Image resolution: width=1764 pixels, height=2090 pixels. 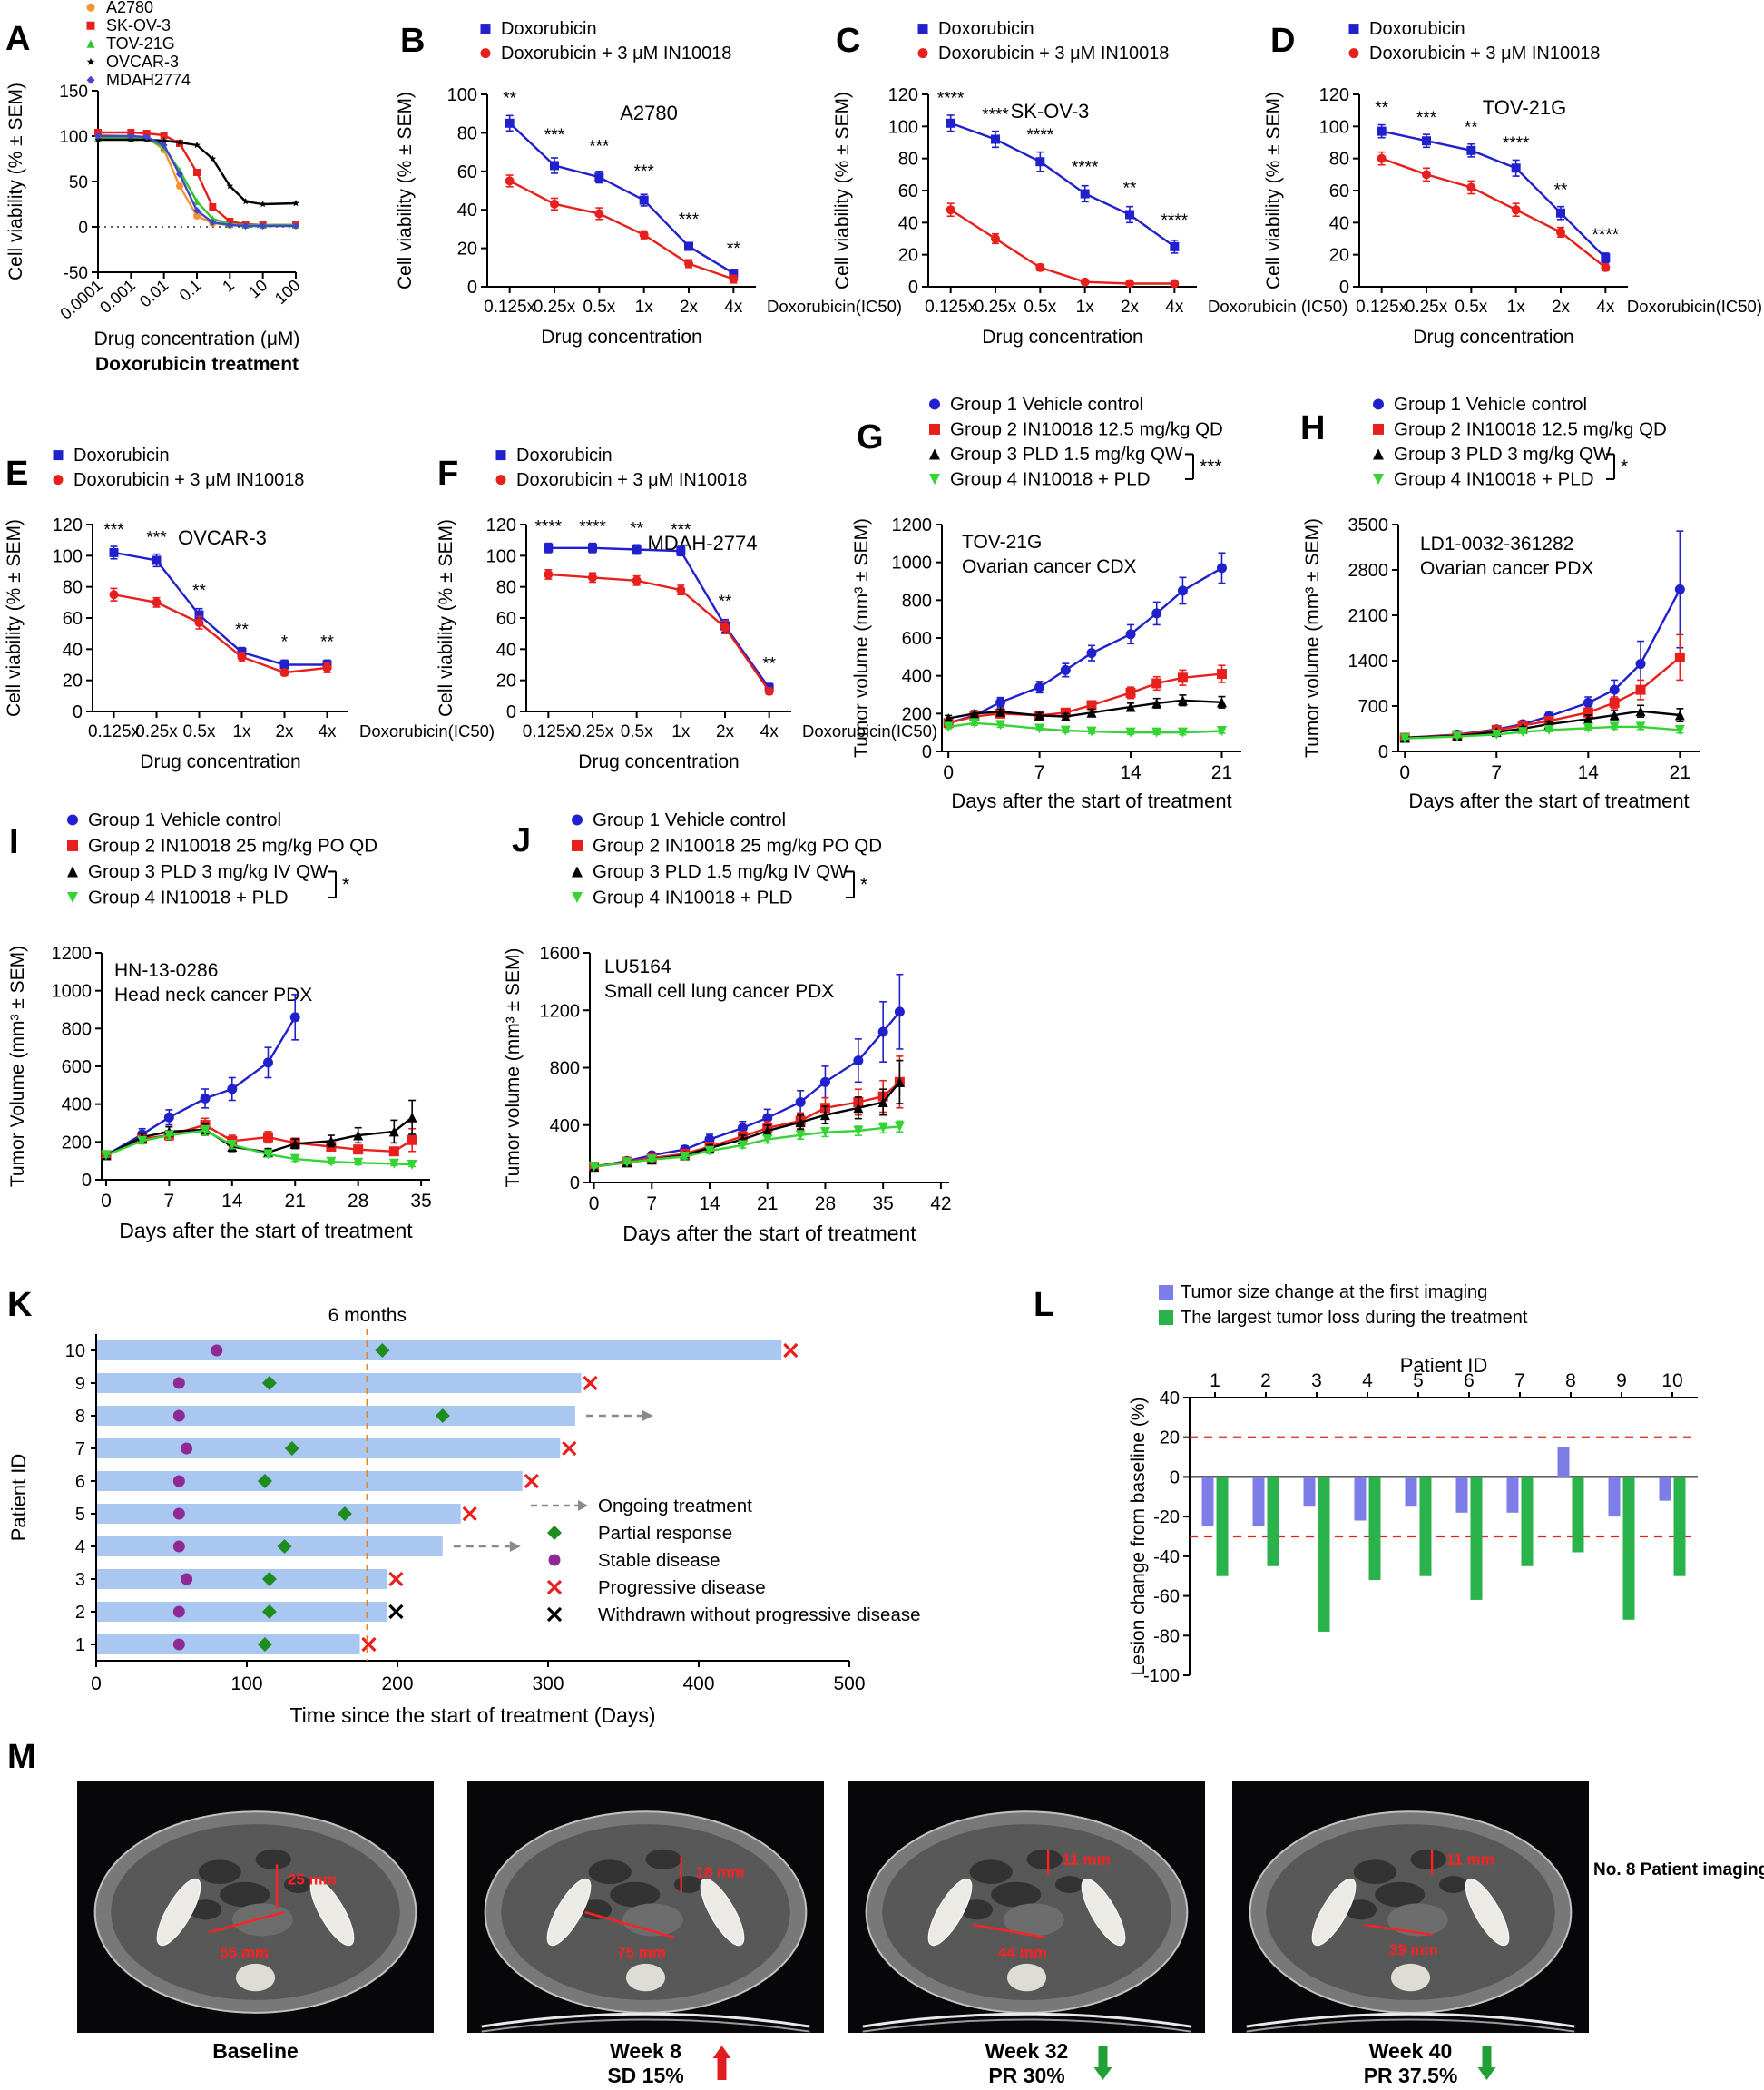 I want to click on plot-title: Ovarian cancer PDX, so click(x=1506, y=568).